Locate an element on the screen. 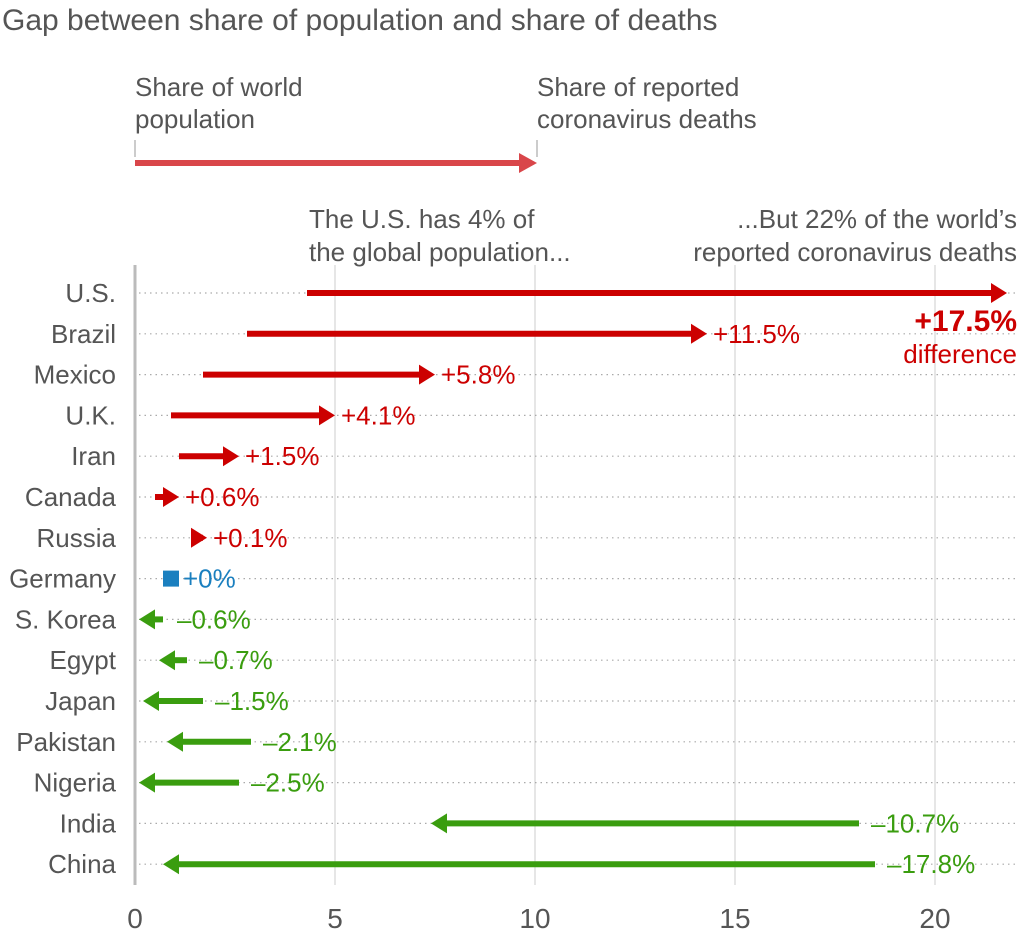 This screenshot has width=1024, height=933. difference-label: +4.1% is located at coordinates (378, 415).